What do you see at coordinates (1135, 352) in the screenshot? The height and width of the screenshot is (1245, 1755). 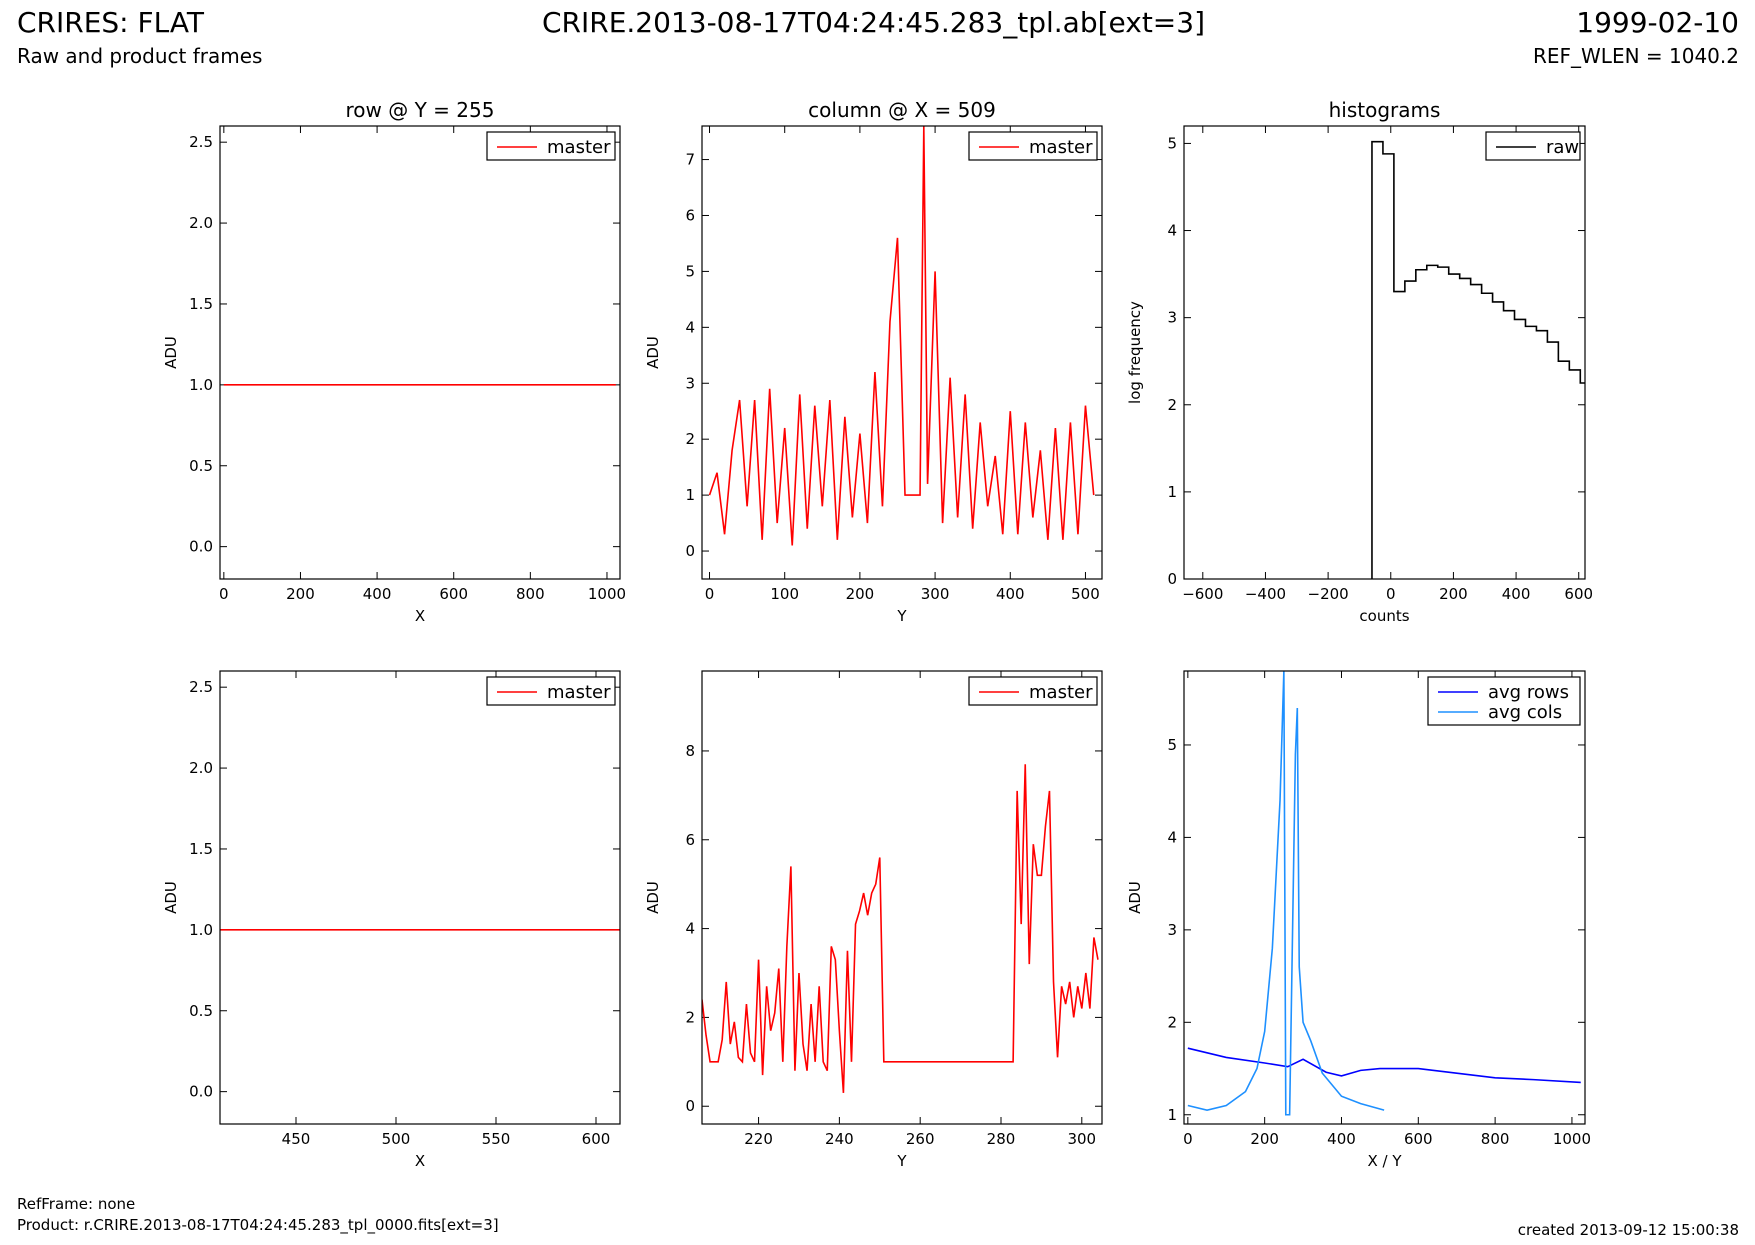 I see `y-axis-label: log frequency` at bounding box center [1135, 352].